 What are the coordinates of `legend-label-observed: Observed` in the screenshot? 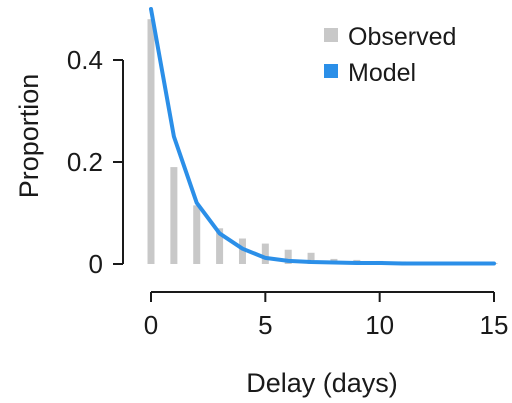 It's located at (402, 37).